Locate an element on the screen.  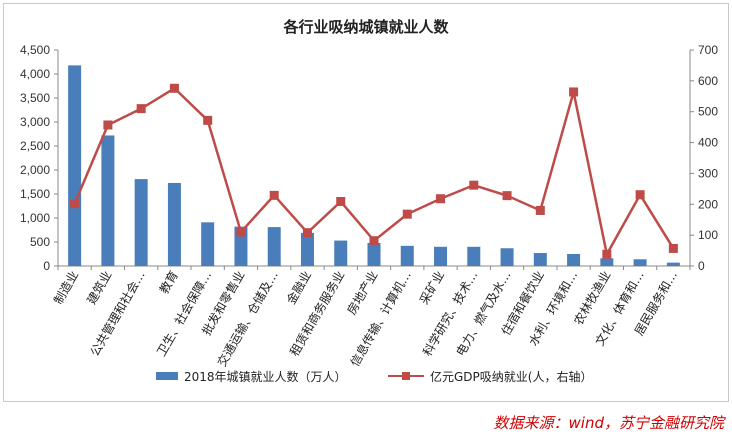
y-right-tick-label: 300 is located at coordinates (708, 173).